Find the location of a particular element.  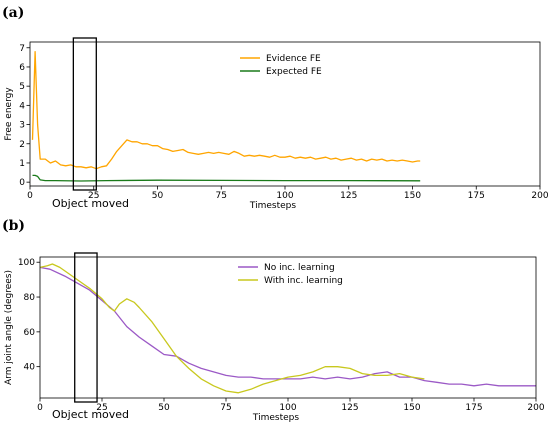

y-tick-label: 100 is located at coordinates (26, 263).